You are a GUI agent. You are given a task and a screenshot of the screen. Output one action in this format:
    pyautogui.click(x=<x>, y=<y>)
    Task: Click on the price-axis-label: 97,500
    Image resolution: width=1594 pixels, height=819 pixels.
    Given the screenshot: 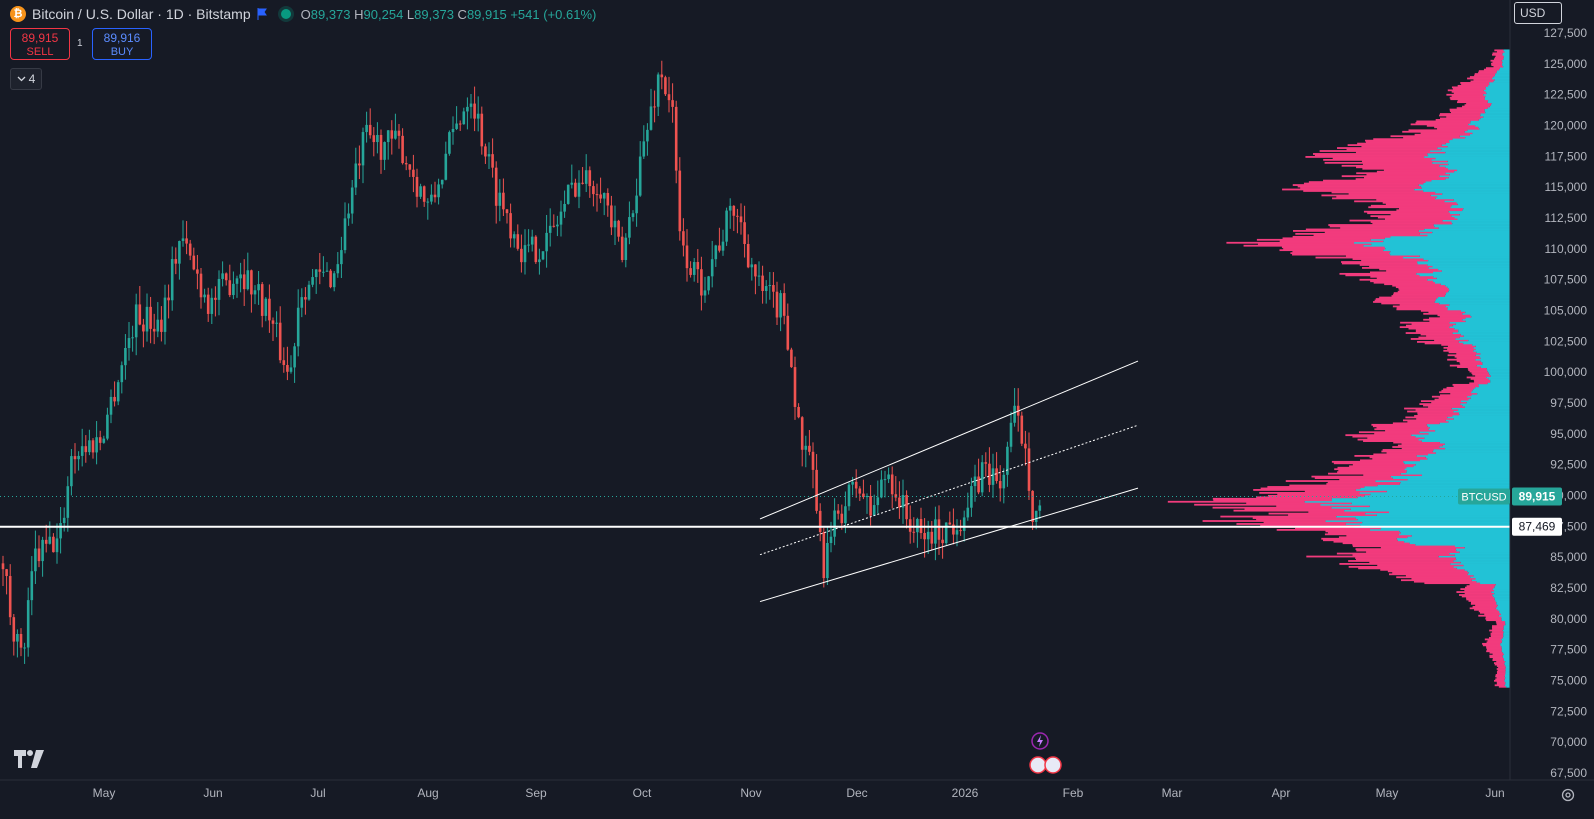 What is the action you would take?
    pyautogui.click(x=1568, y=403)
    